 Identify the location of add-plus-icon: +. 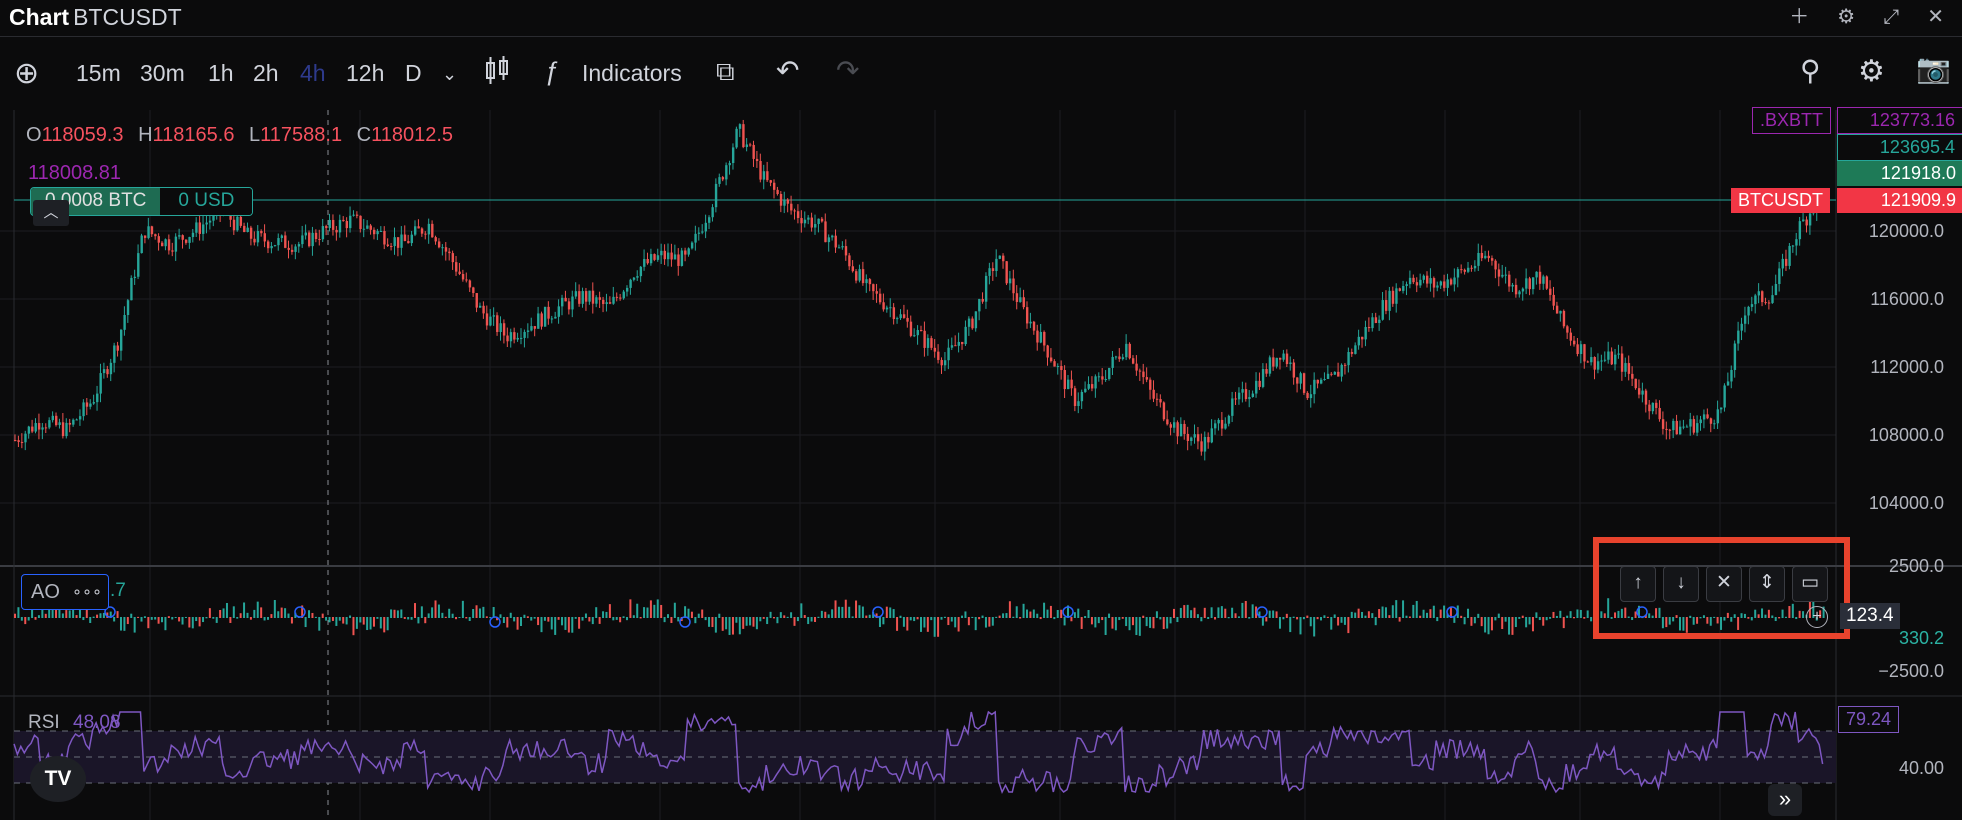
(1817, 617).